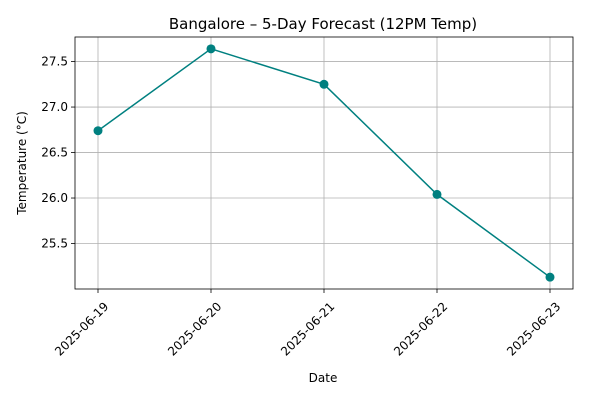  What do you see at coordinates (54, 153) in the screenshot?
I see `y-tick-label: 26.5` at bounding box center [54, 153].